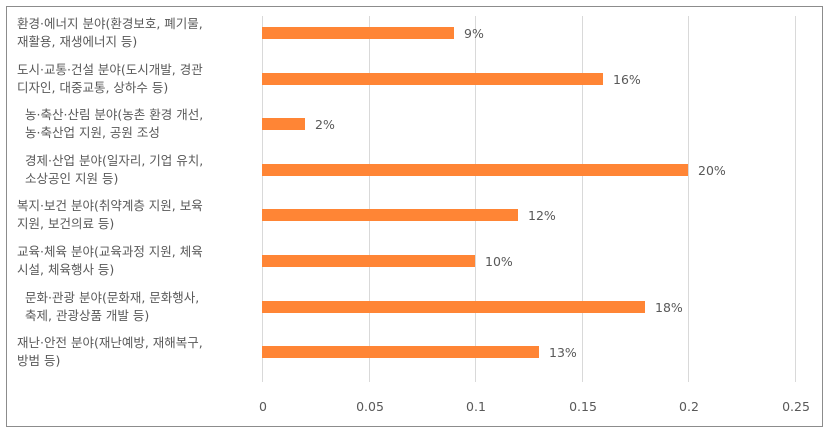 Image resolution: width=831 pixels, height=436 pixels. What do you see at coordinates (112, 297) in the screenshot?
I see `category-label-line1: 문화·관광 분야(문화재, 문화행사,` at bounding box center [112, 297].